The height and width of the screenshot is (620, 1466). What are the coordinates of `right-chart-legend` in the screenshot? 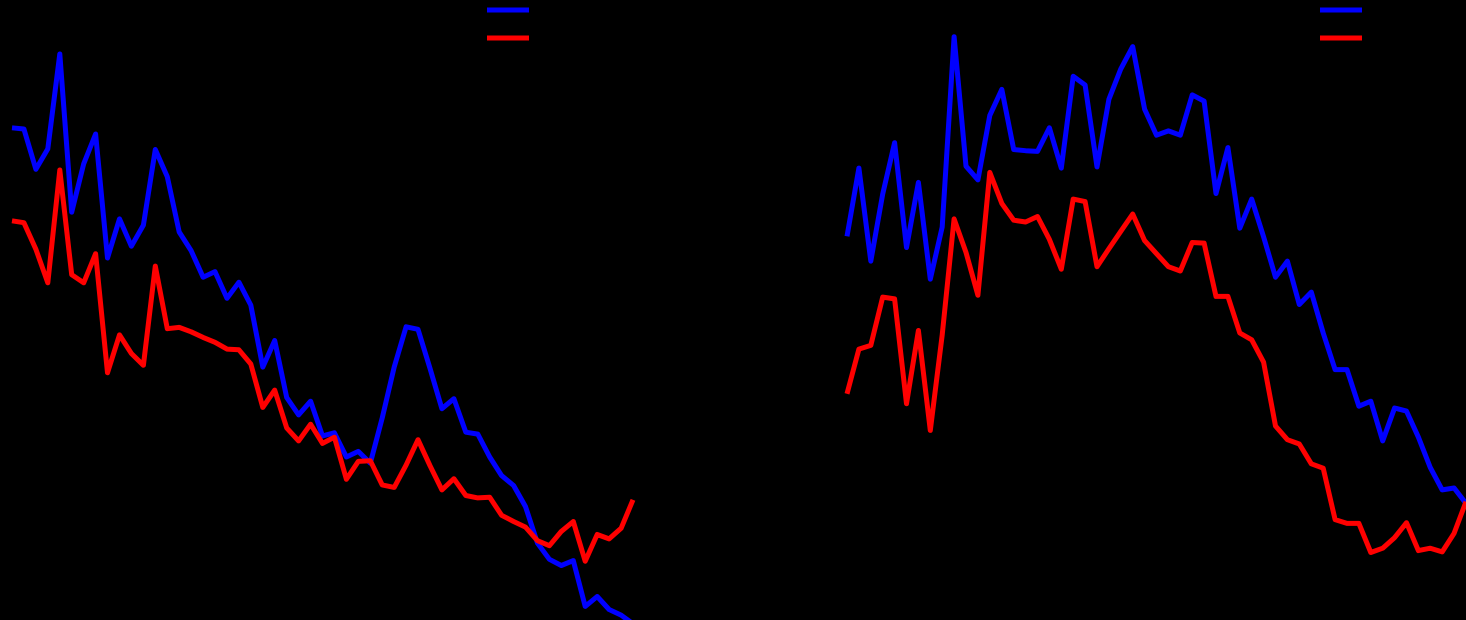 It's located at (1341, 24).